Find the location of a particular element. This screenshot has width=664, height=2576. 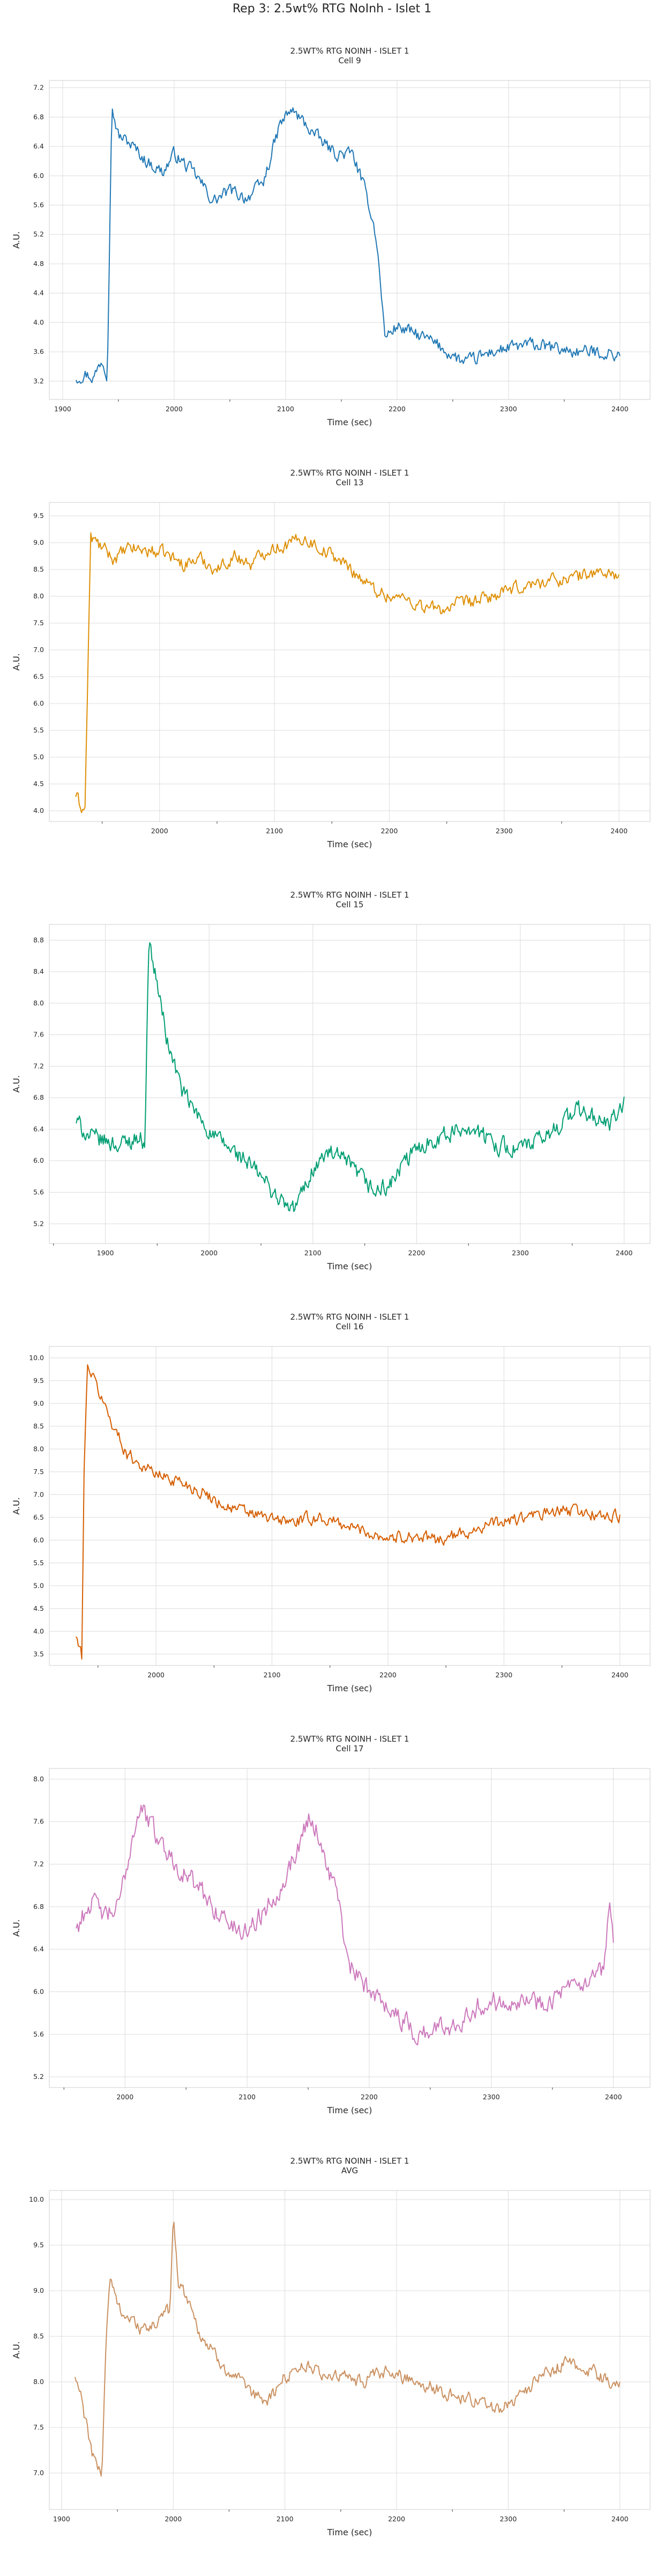

chart-subtitle: Cell 13 is located at coordinates (350, 482).